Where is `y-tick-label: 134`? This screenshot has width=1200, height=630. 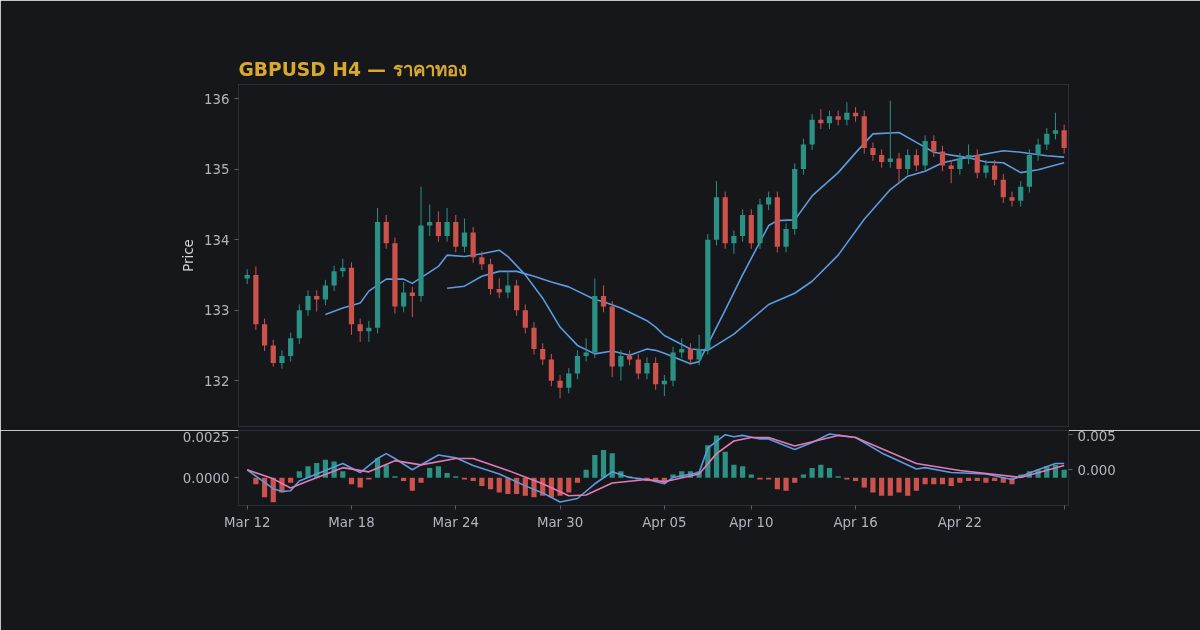
y-tick-label: 134 is located at coordinates (217, 240).